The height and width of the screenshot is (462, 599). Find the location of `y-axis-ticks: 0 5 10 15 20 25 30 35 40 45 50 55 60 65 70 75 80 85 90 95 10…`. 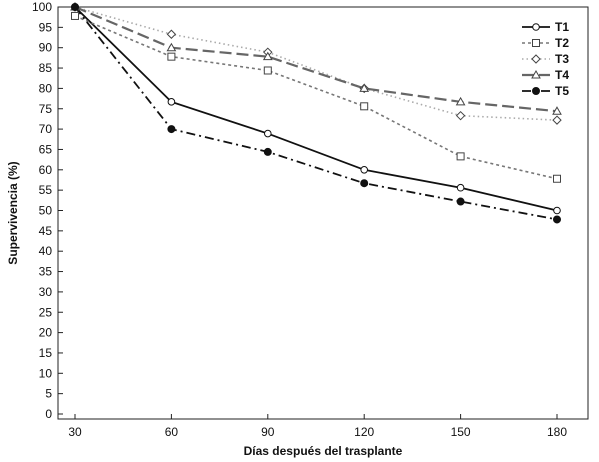

y-axis-ticks: 0 5 10 15 20 25 30 35 40 45 50 55 60 65 70 75 80 85 90 95 10… is located at coordinates (47, 210).